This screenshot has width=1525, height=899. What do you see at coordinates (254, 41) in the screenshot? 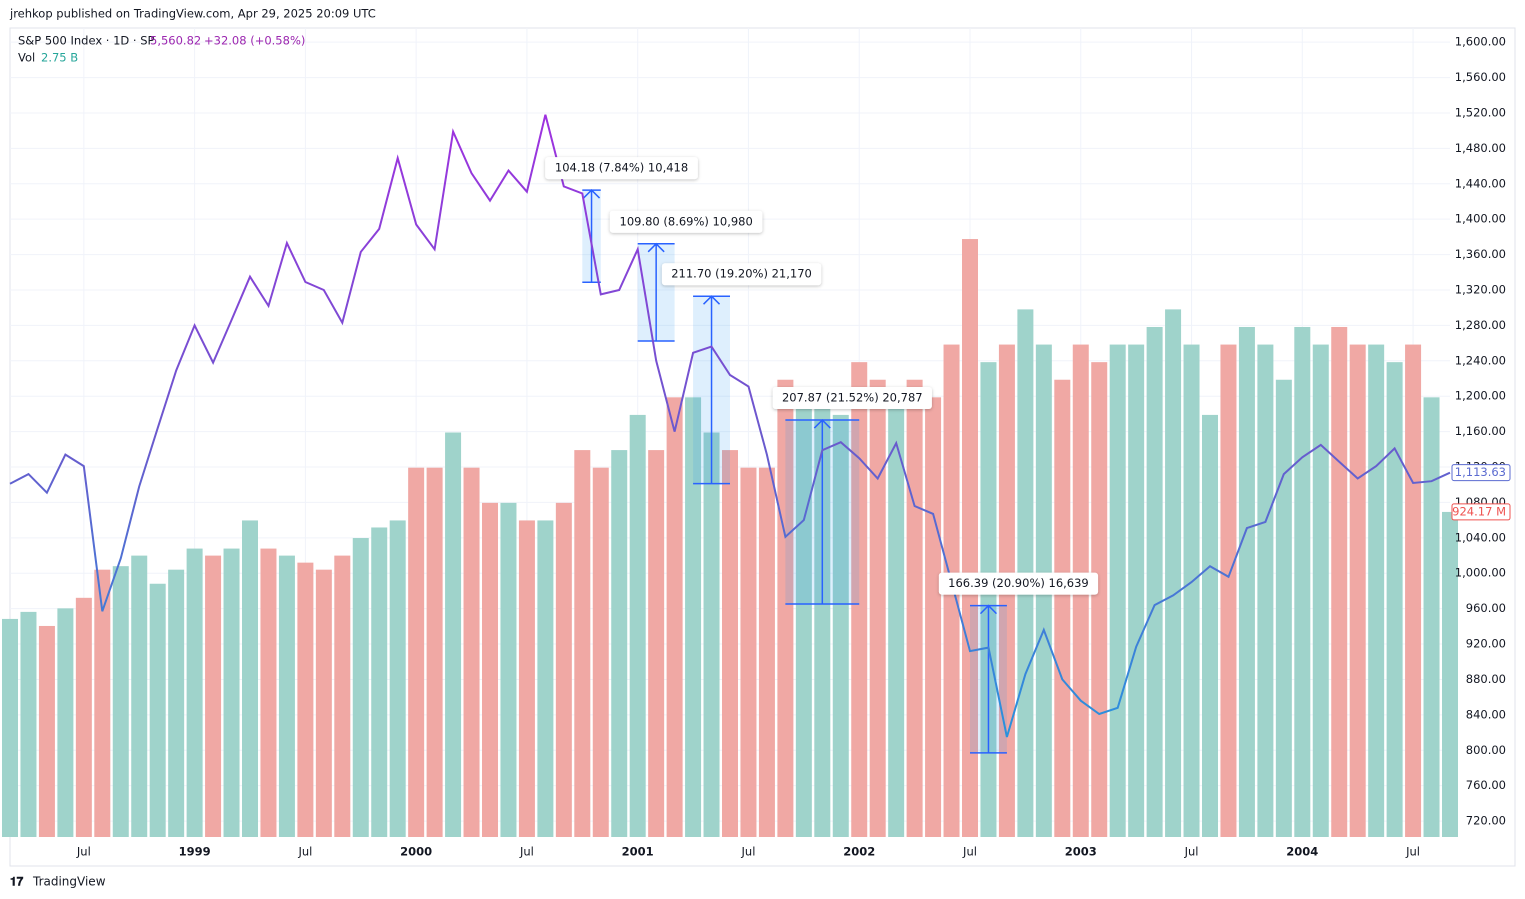
I see `change: +32.08 (+0.58%)` at bounding box center [254, 41].